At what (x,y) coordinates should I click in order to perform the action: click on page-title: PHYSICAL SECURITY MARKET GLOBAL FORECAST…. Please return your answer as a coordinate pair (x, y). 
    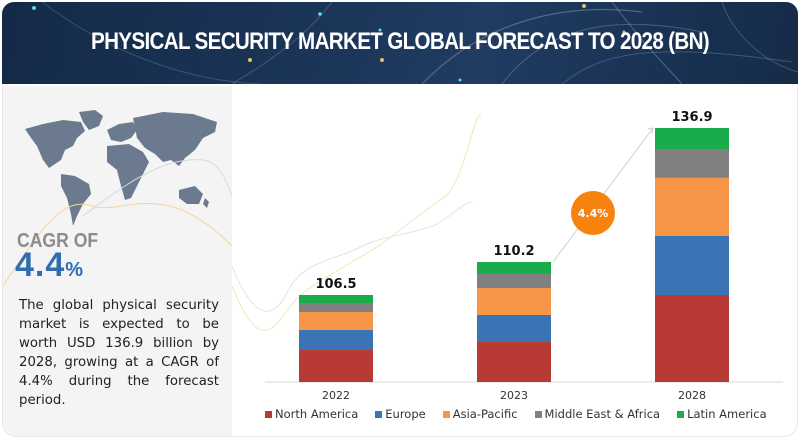
    Looking at the image, I should click on (400, 41).